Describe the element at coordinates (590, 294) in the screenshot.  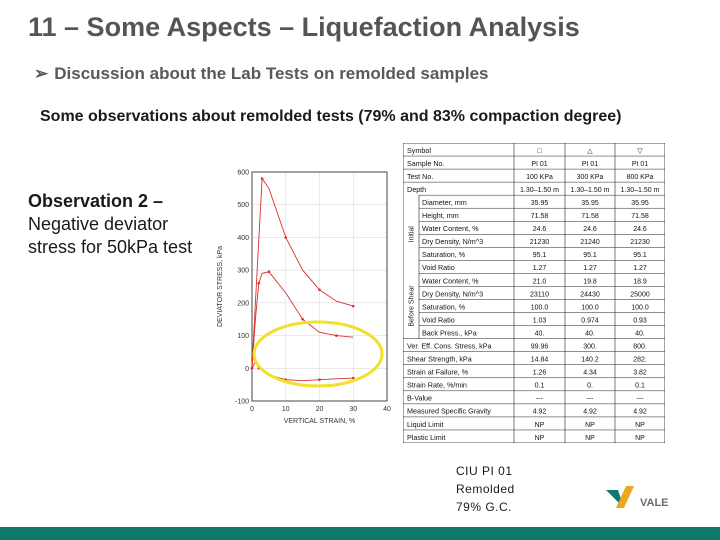
I see `table-cell: 24430` at that location.